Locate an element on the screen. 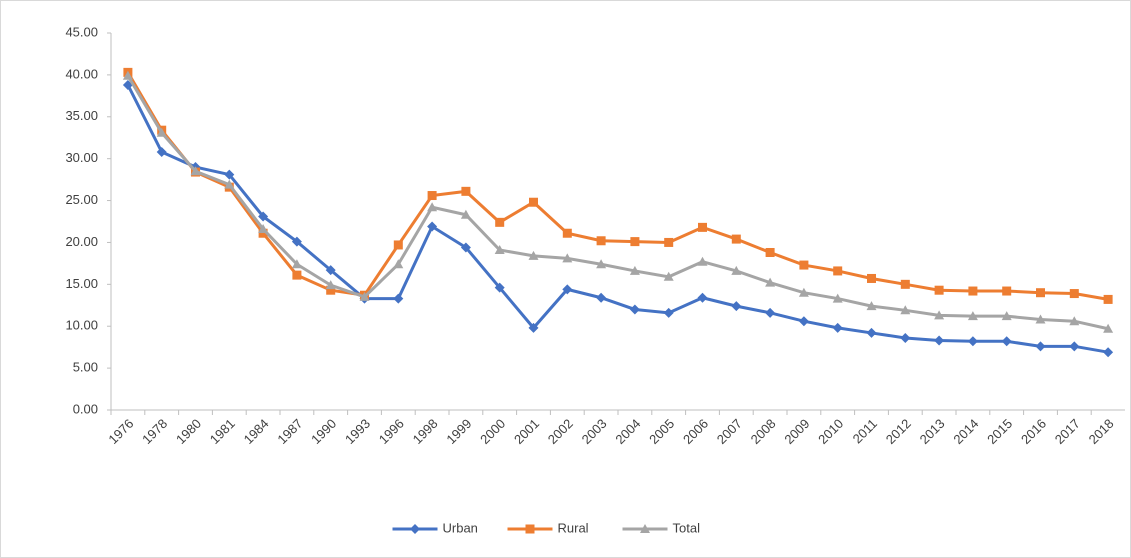 The image size is (1131, 558). y-tick-label: 15.00 is located at coordinates (81, 283).